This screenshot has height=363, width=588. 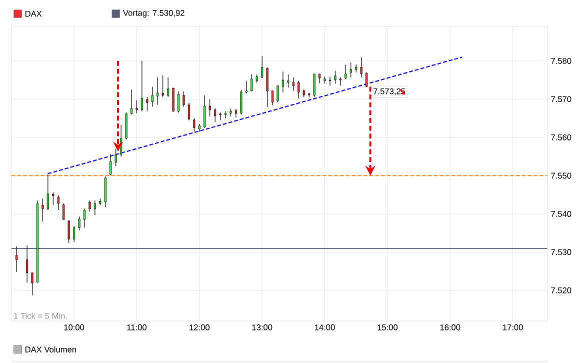 What do you see at coordinates (561, 213) in the screenshot?
I see `y-tick-label: 7.540` at bounding box center [561, 213].